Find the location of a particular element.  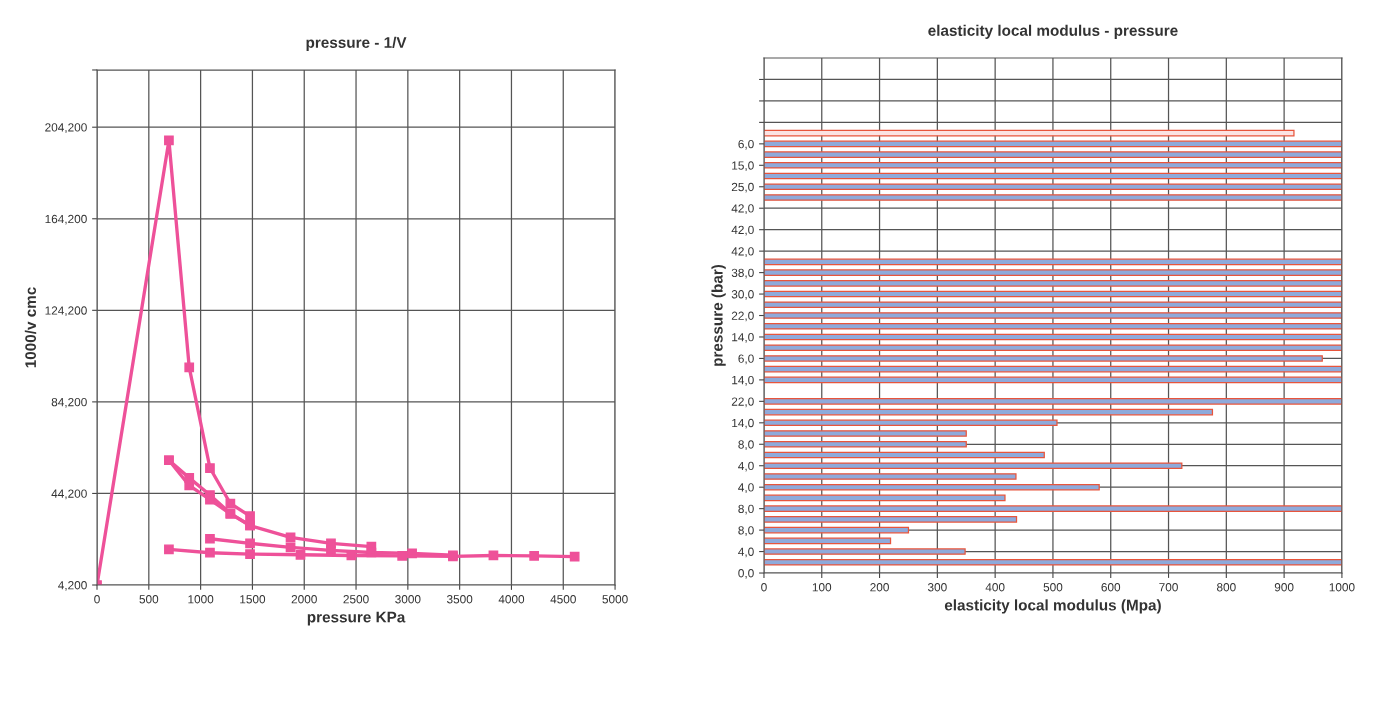

x-axis-title: pressure KPa is located at coordinates (356, 618).